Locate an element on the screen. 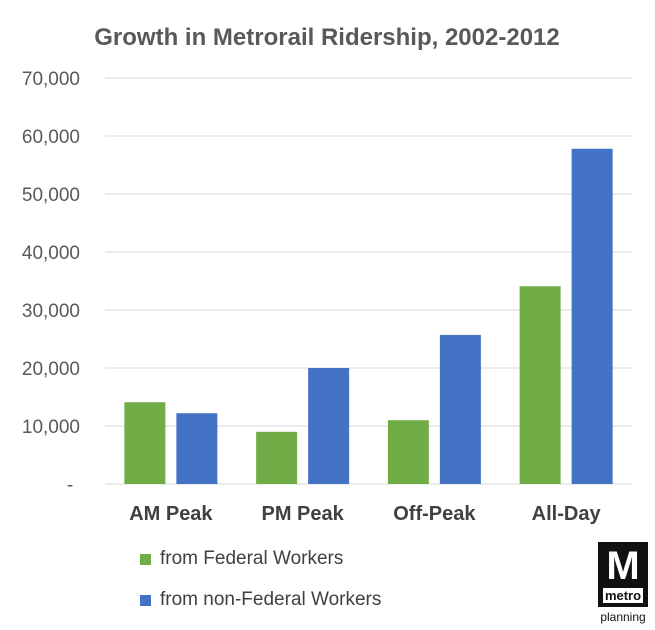  legend-nonfederal: from non-Federal Workers is located at coordinates (260, 600).